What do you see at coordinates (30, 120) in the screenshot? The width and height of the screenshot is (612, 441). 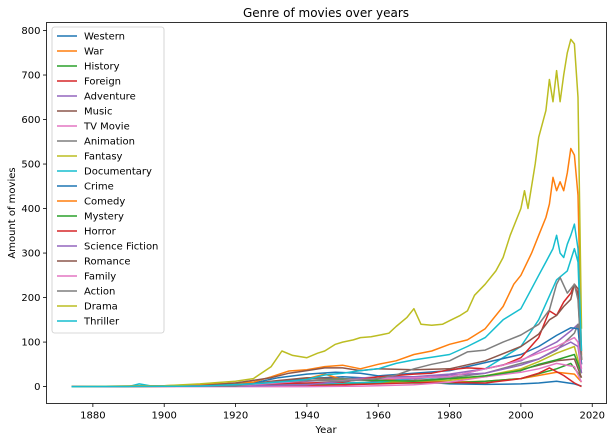 I see `y-tick-label: 600` at bounding box center [30, 120].